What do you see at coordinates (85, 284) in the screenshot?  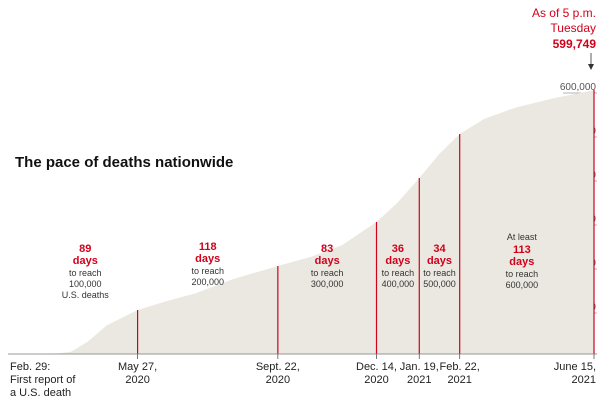 I see `interval-detail: 100,000` at bounding box center [85, 284].